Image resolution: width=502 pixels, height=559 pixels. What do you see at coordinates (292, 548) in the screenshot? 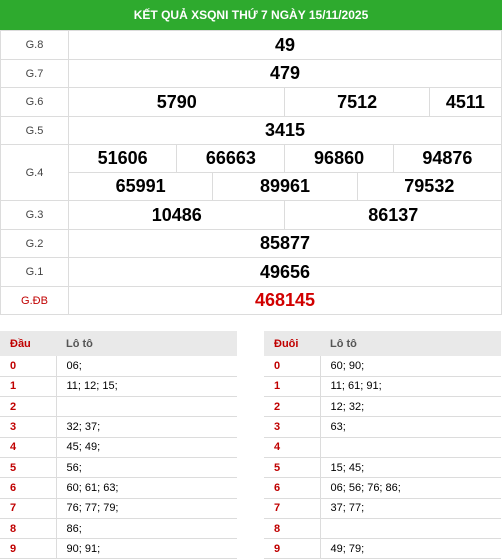
I see `duoi-key: 9` at bounding box center [292, 548].